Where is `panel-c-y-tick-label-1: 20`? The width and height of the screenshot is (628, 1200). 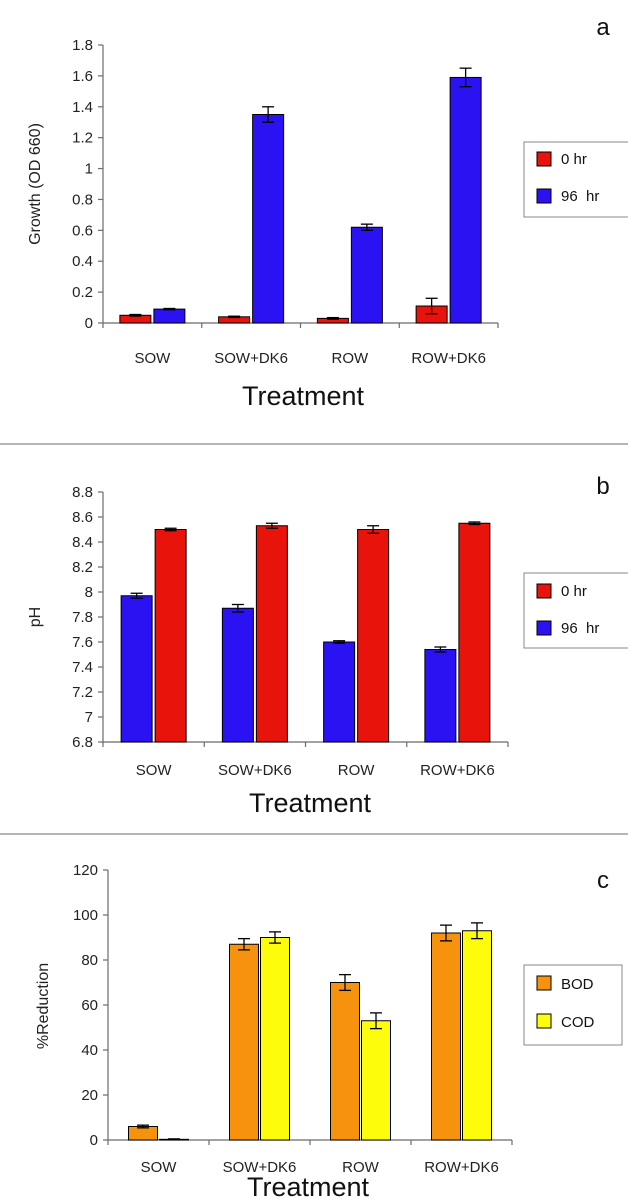
panel-c-y-tick-label-1: 20 is located at coordinates (89, 1095).